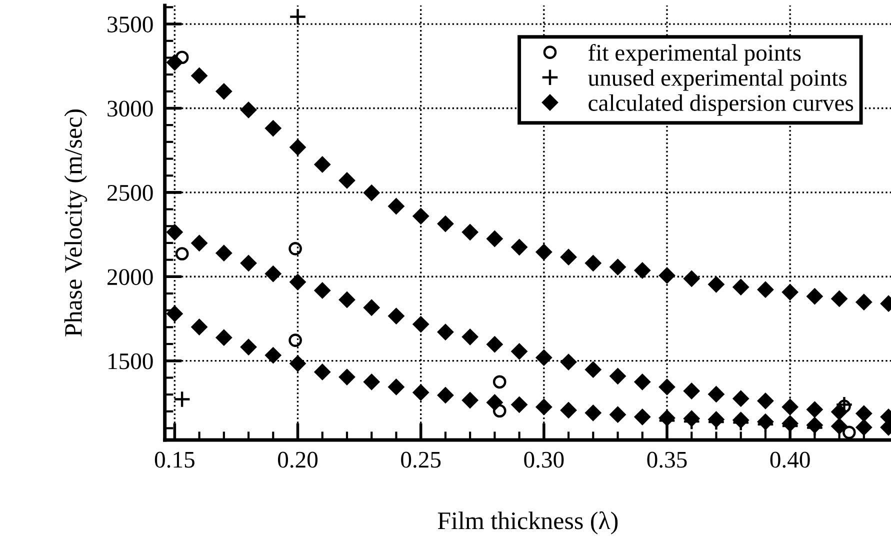  Describe the element at coordinates (130, 108) in the screenshot. I see `y-tick-label: 3000` at that location.